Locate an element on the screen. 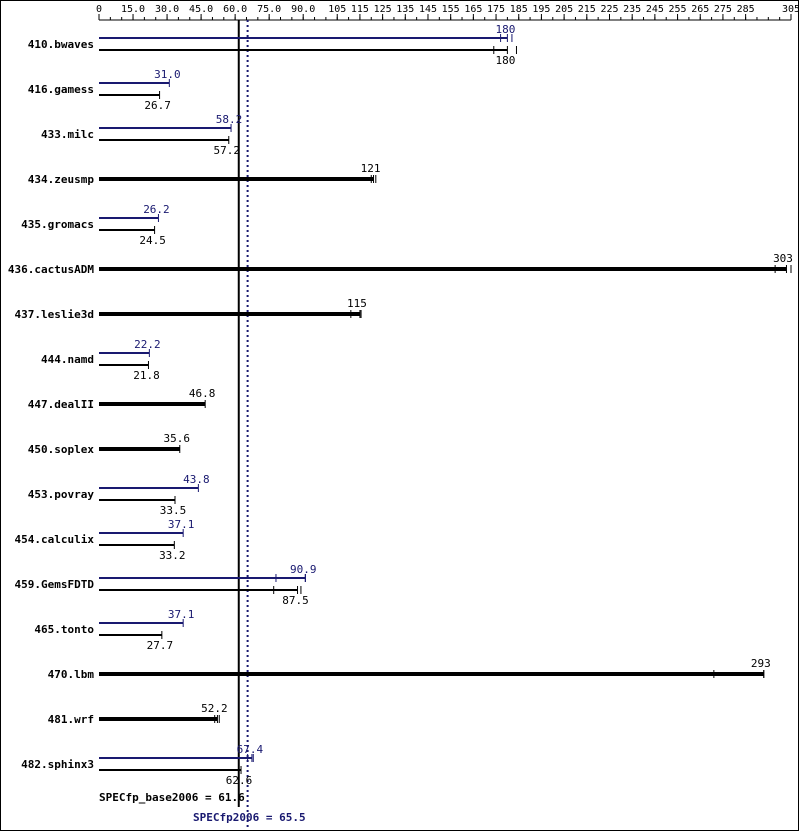 The image size is (799, 832). benchmark-name: 482.sphinx3 is located at coordinates (57, 764).